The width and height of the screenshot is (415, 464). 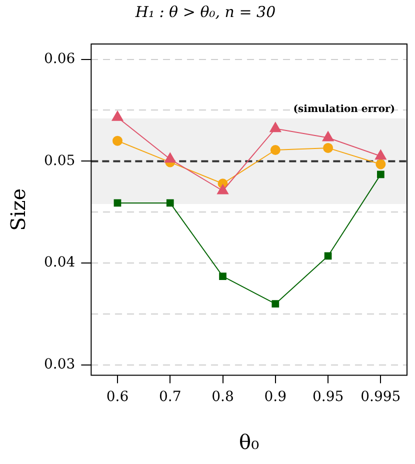 I want to click on y-tick-label: 0.05, so click(x=60, y=160).